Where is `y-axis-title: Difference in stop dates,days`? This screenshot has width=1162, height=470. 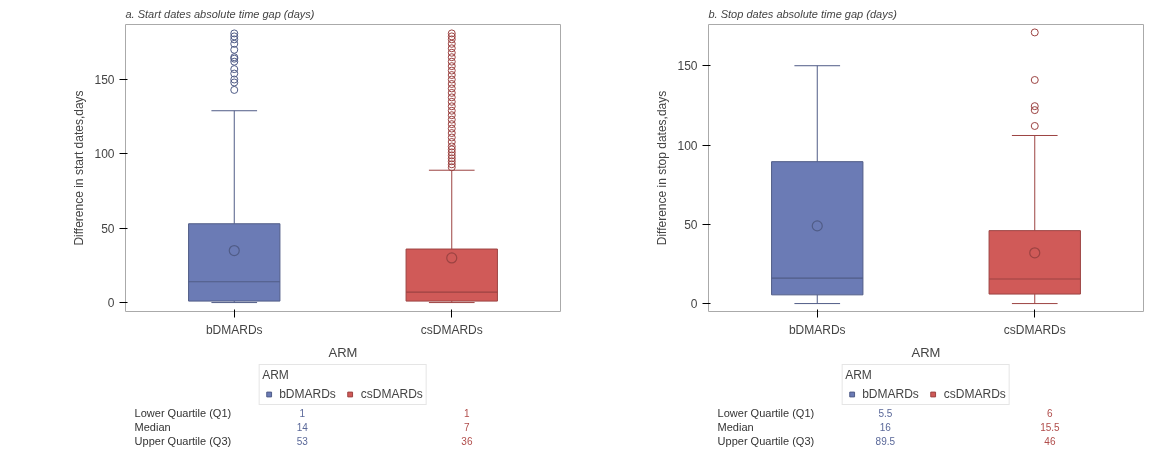
y-axis-title: Difference in stop dates,days is located at coordinates (662, 168).